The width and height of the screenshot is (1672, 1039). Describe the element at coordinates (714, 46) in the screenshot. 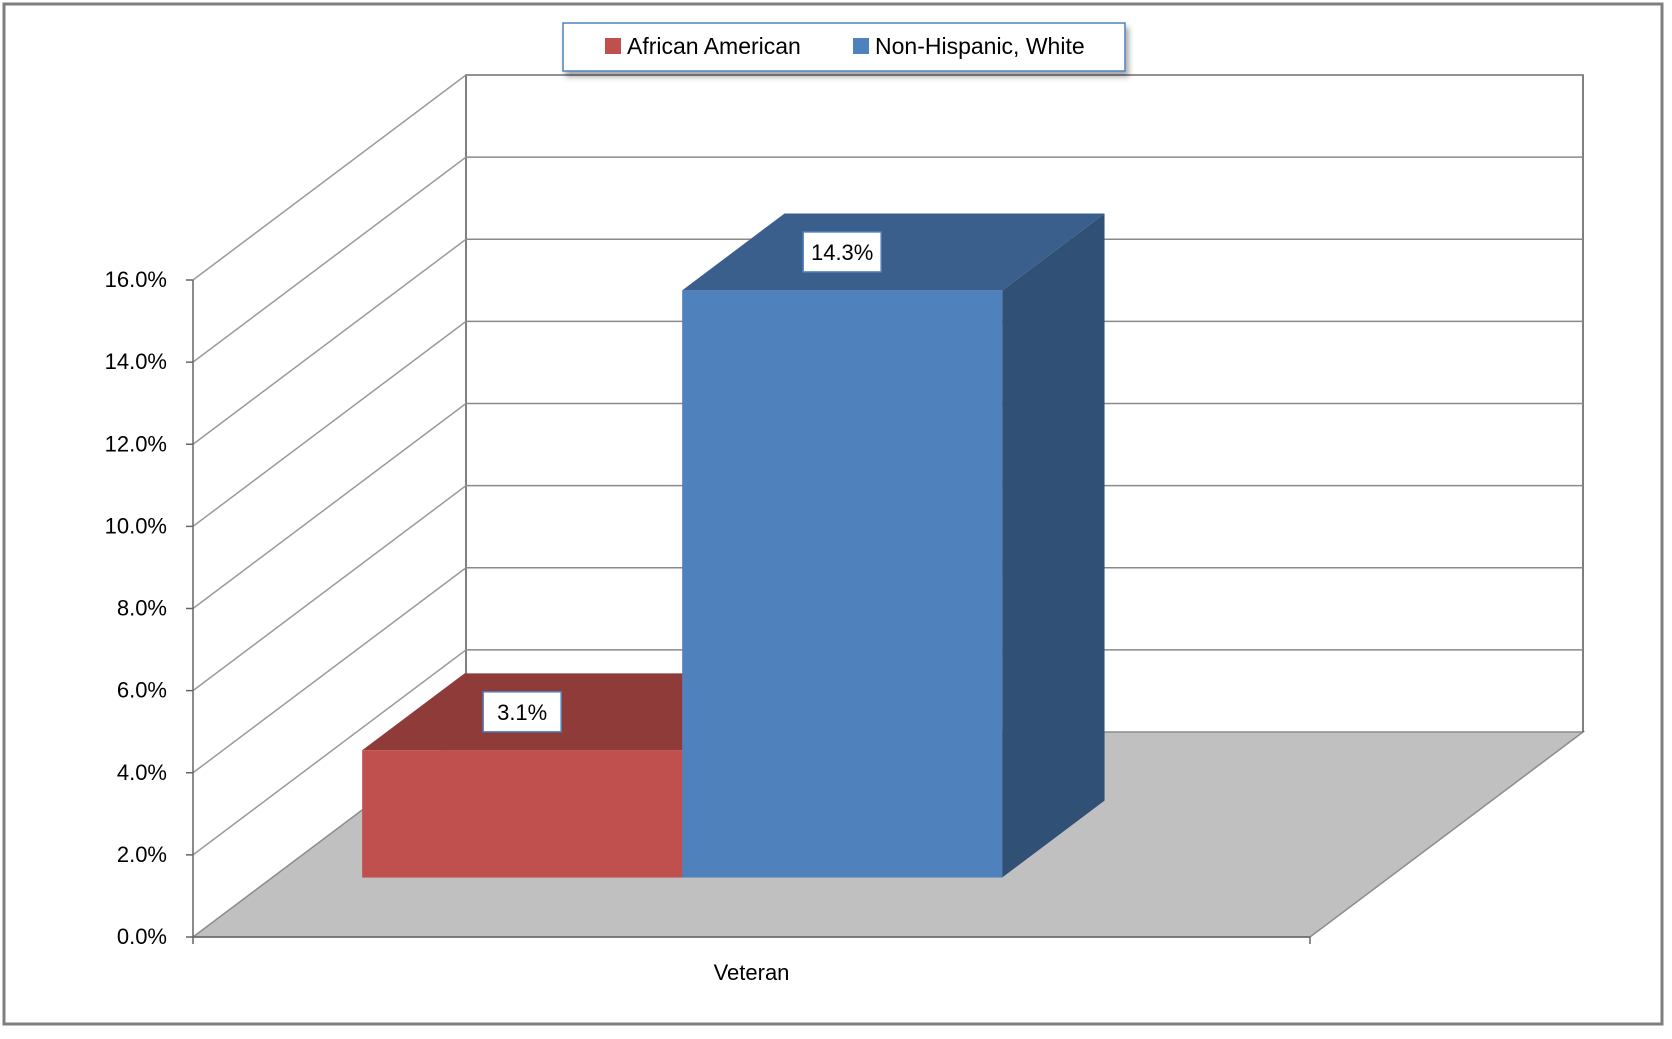

I see `legend-label: African American` at that location.